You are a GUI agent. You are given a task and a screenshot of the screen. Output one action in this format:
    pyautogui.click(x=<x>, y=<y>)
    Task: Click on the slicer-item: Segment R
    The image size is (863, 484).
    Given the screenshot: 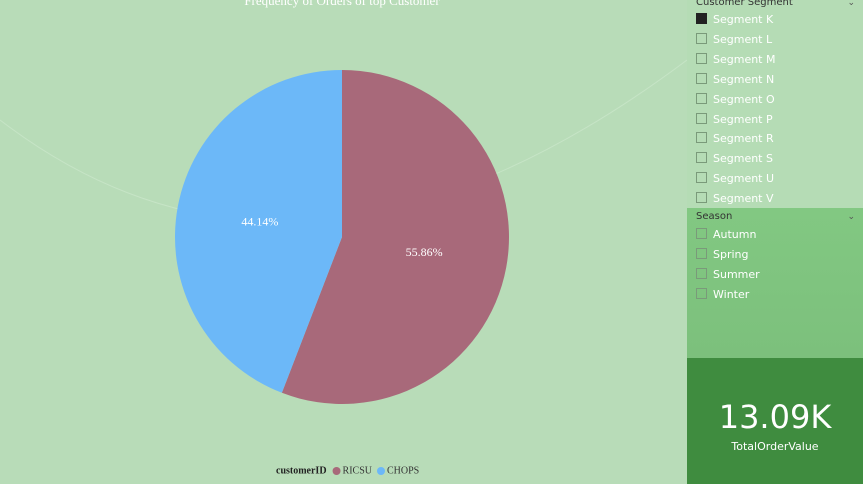 What is the action you would take?
    pyautogui.click(x=735, y=139)
    